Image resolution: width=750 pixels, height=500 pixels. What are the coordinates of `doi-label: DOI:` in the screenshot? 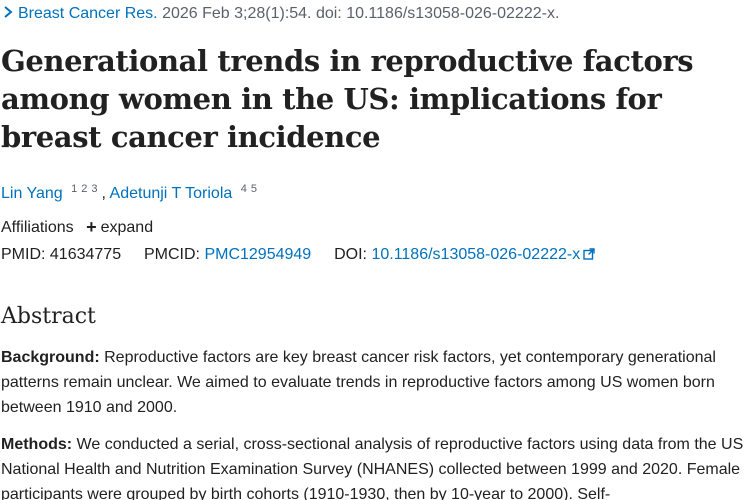 It's located at (350, 254).